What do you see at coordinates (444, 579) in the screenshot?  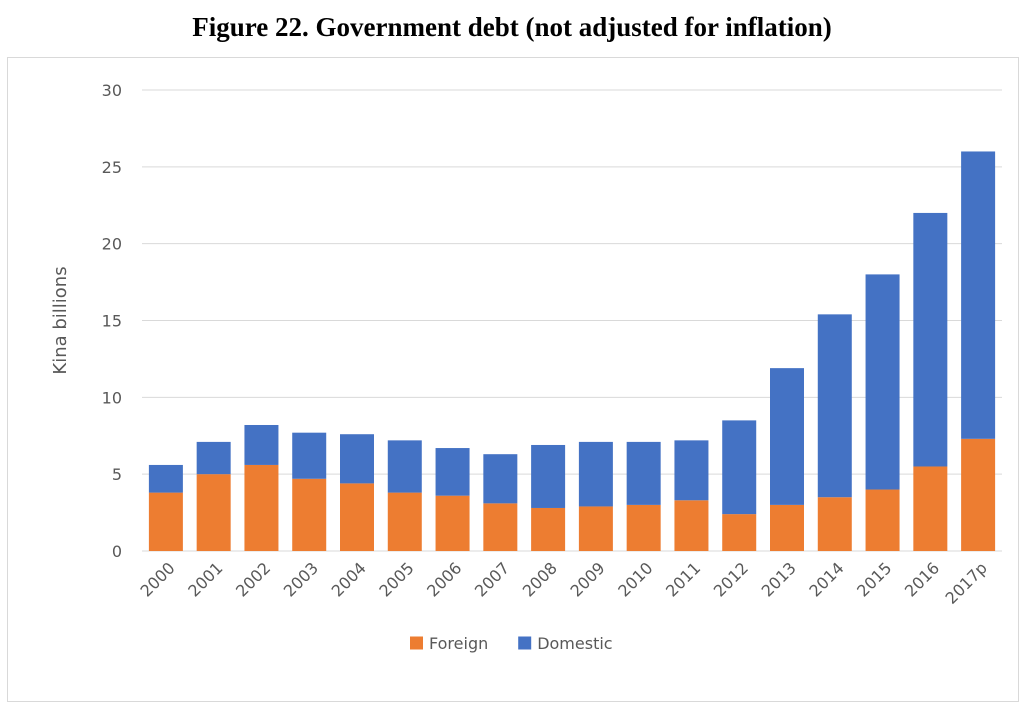 I see `x-tick-label: 2006` at bounding box center [444, 579].